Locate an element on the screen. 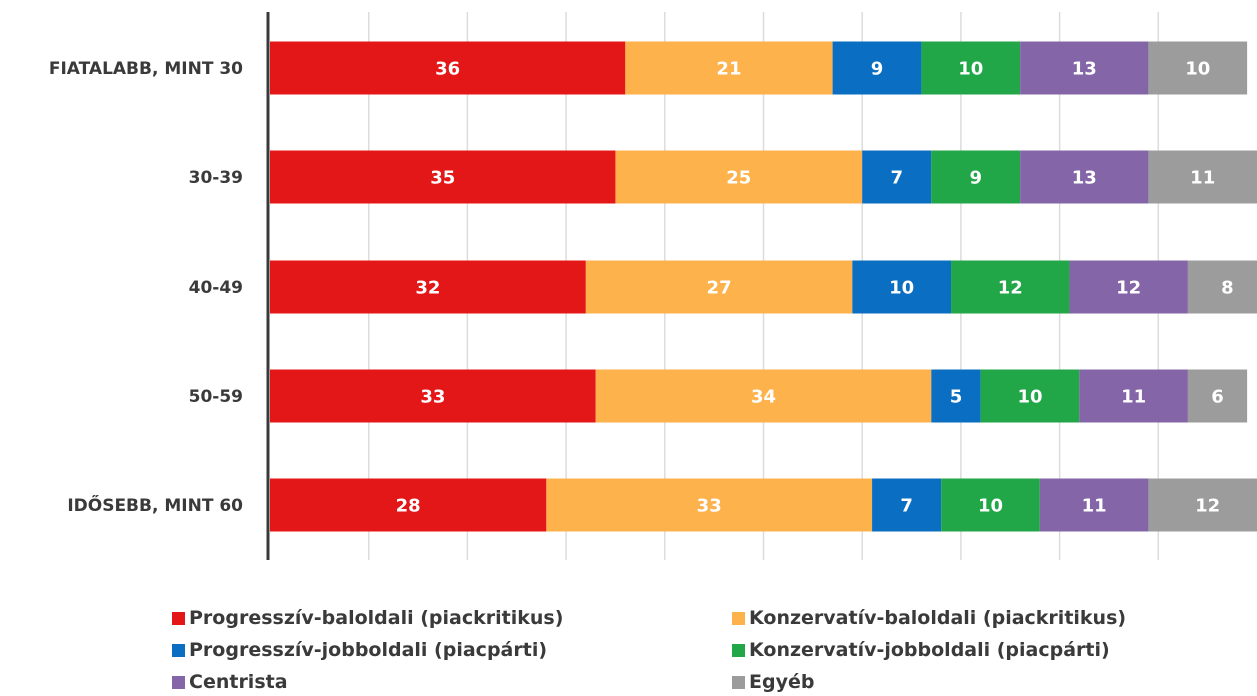  data-label: 21 is located at coordinates (728, 69).